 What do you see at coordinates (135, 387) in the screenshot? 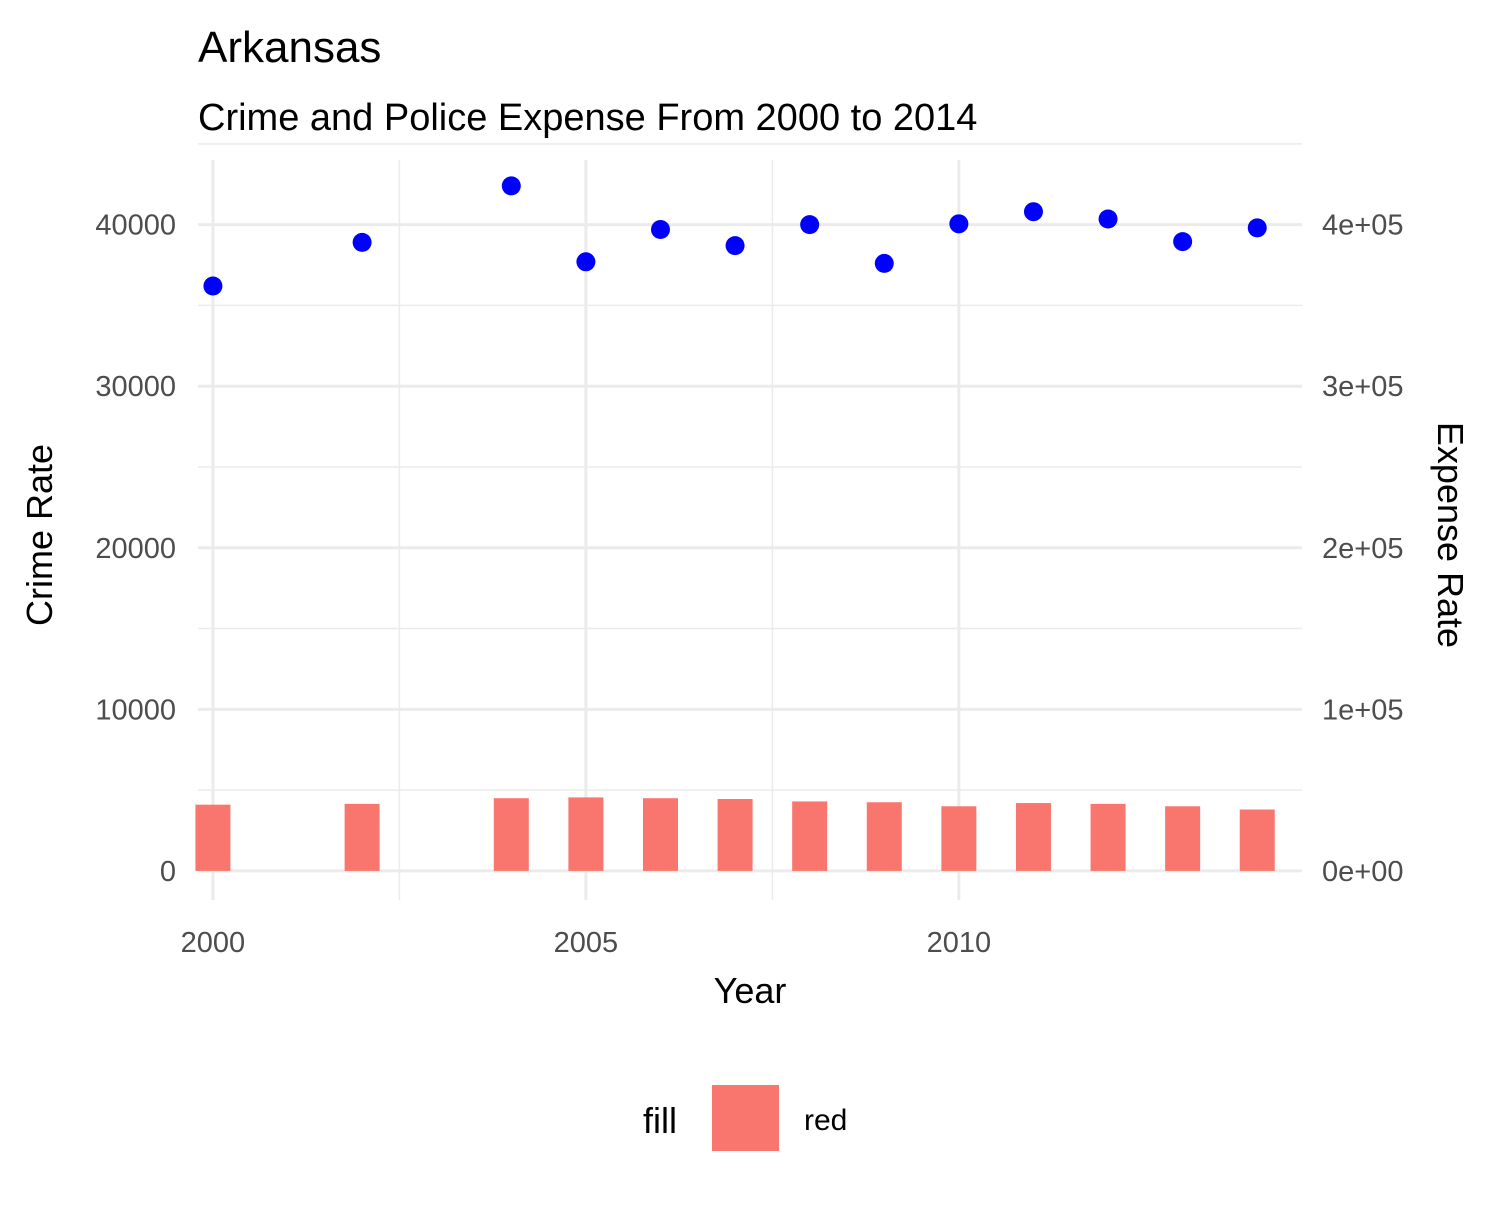
I see `y-tick-label: 30000` at bounding box center [135, 387].